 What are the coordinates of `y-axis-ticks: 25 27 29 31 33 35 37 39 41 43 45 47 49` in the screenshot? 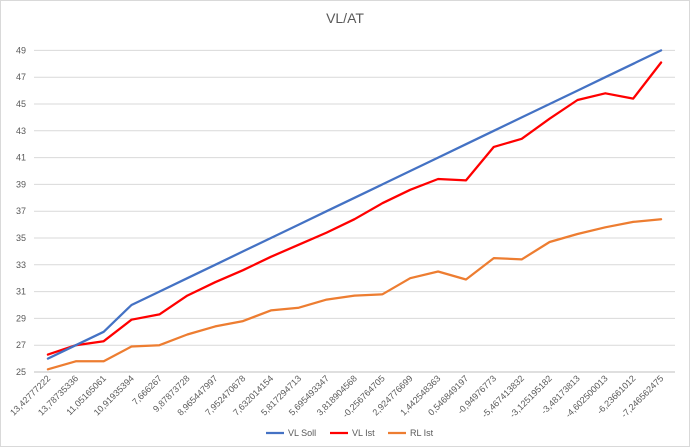 It's located at (21, 211).